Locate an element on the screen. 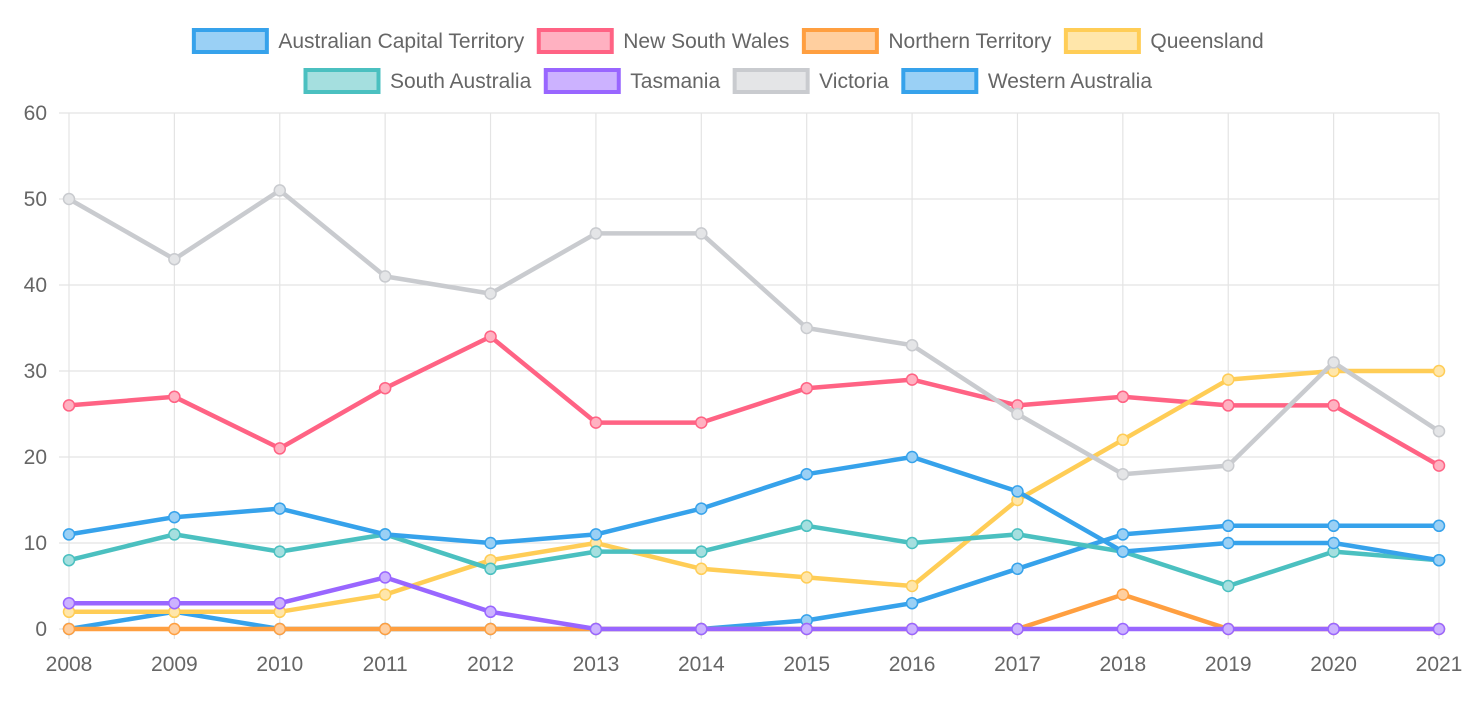 The height and width of the screenshot is (701, 1480). legend-item-victoria: Victoria is located at coordinates (810, 81).